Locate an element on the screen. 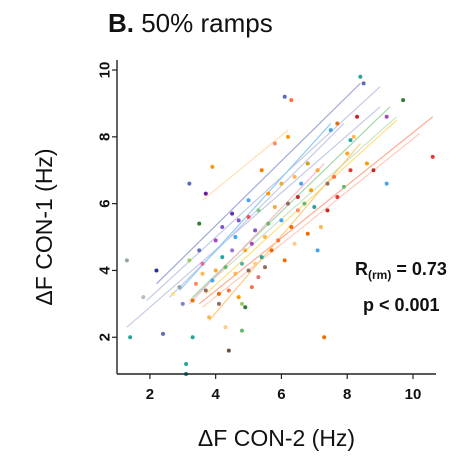 The height and width of the screenshot is (459, 470). x-tick-label: 4 is located at coordinates (215, 394).